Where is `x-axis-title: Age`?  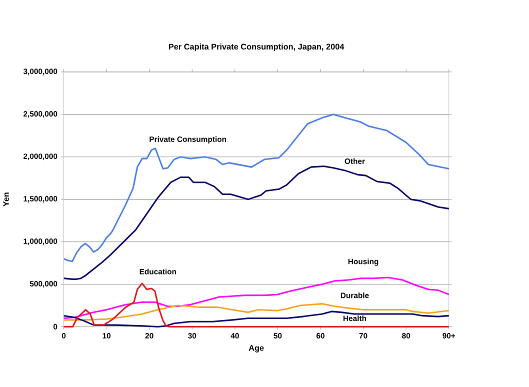
x-axis-title: Age is located at coordinates (256, 348).